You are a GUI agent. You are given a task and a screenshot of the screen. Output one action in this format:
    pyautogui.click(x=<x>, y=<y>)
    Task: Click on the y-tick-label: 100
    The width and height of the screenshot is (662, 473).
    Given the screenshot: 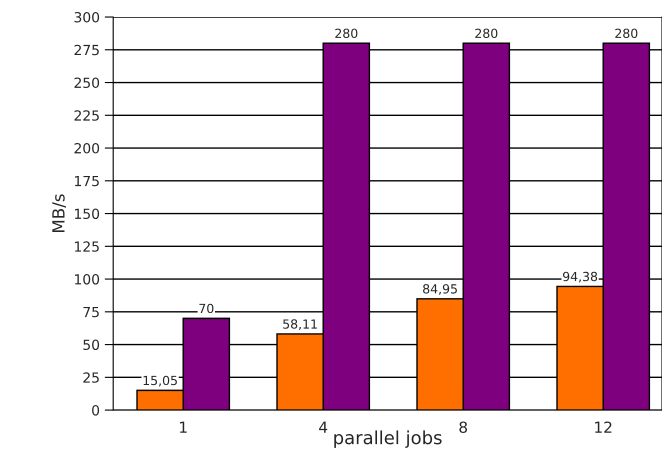 What is the action you would take?
    pyautogui.click(x=87, y=279)
    